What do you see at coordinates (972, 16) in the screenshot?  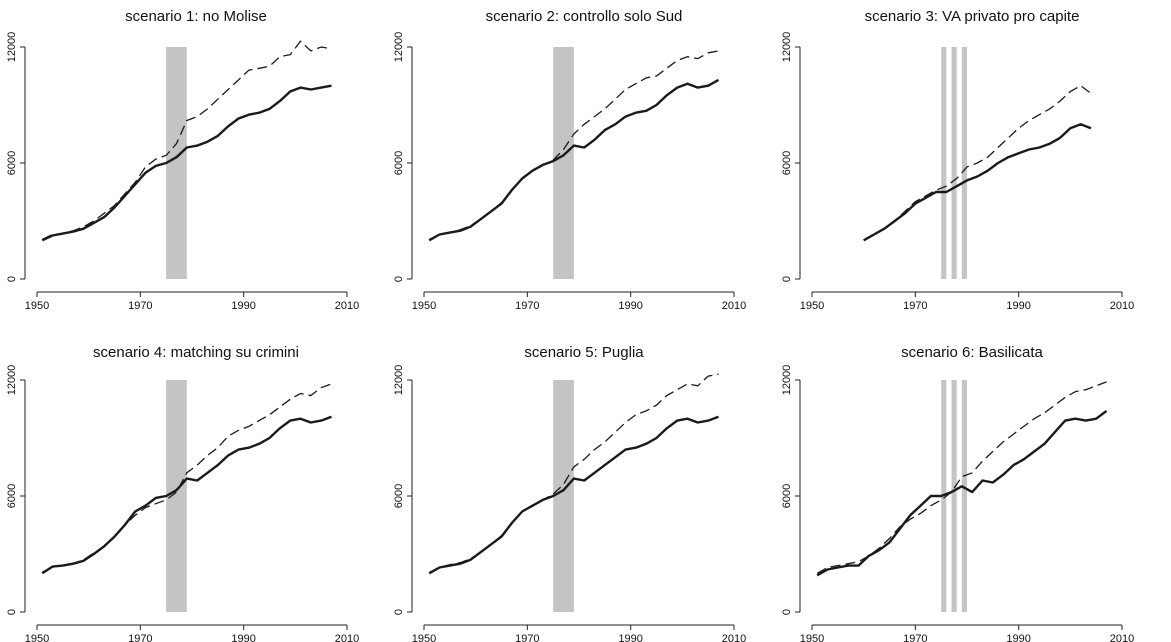 I see `chart-title: scenario 3: VA privato pro capite` at bounding box center [972, 16].